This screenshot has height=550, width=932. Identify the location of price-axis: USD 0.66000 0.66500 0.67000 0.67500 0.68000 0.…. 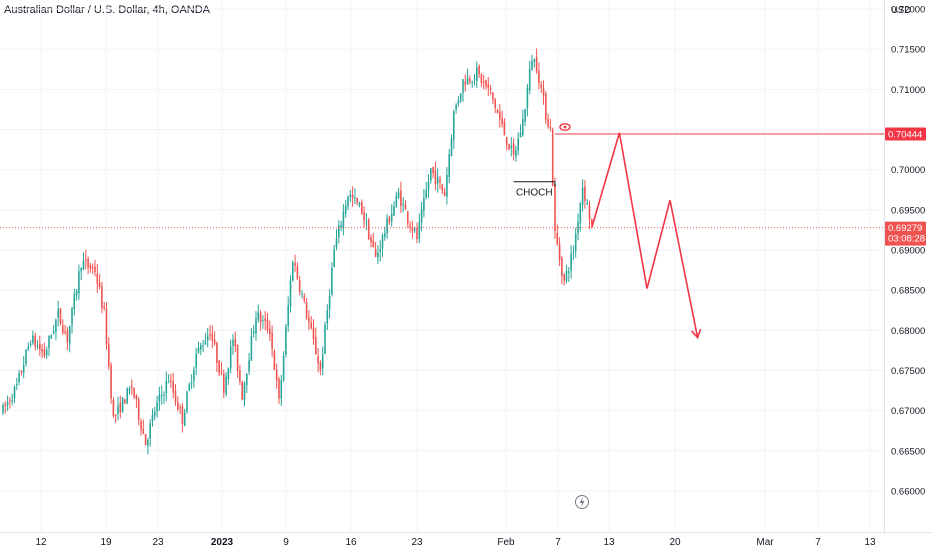
(905, 266).